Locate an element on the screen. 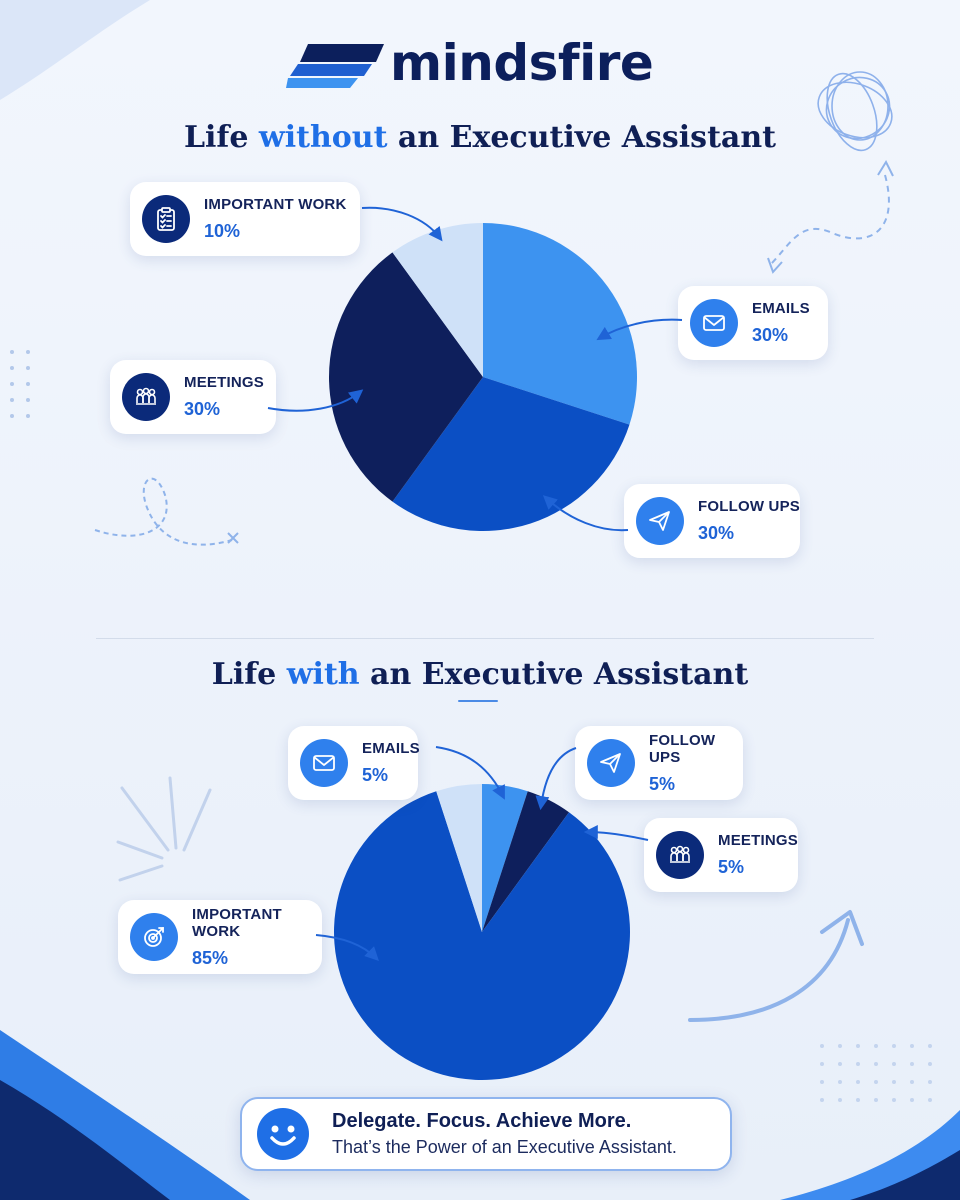  logo-mark-icon is located at coordinates (335, 66).